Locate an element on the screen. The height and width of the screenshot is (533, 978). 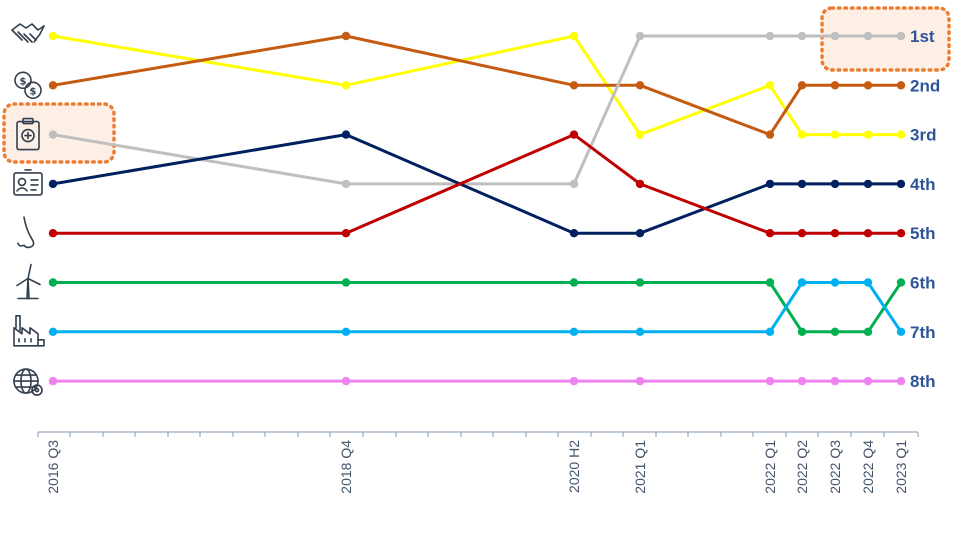
id-badge-icon is located at coordinates (28, 182).